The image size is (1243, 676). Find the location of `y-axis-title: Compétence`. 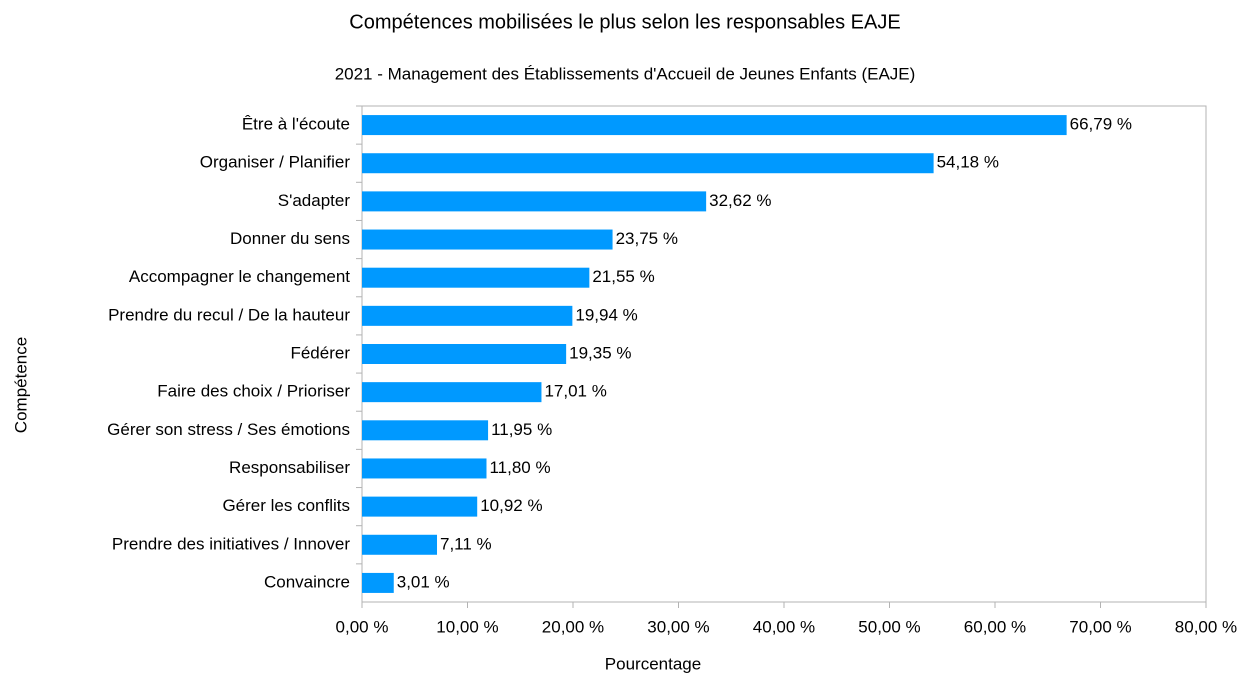

y-axis-title: Compétence is located at coordinates (20, 385).